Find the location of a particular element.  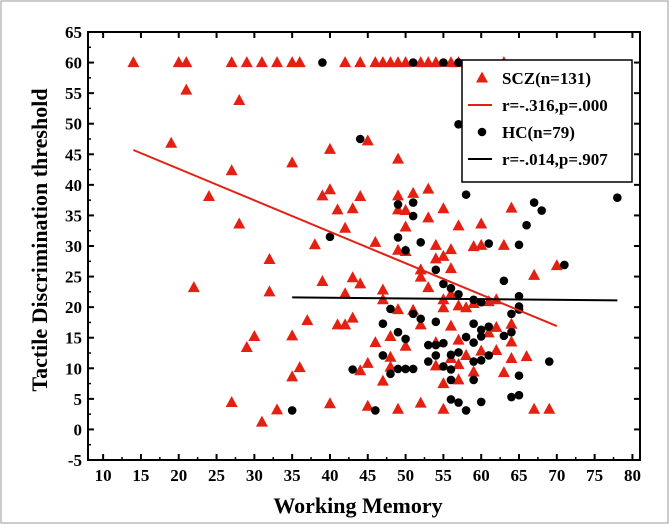

y-tick-label: 0 is located at coordinates (78, 429).